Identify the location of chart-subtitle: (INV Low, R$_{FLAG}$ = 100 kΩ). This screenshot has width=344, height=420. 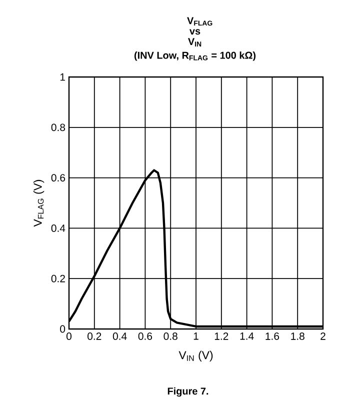
(195, 56).